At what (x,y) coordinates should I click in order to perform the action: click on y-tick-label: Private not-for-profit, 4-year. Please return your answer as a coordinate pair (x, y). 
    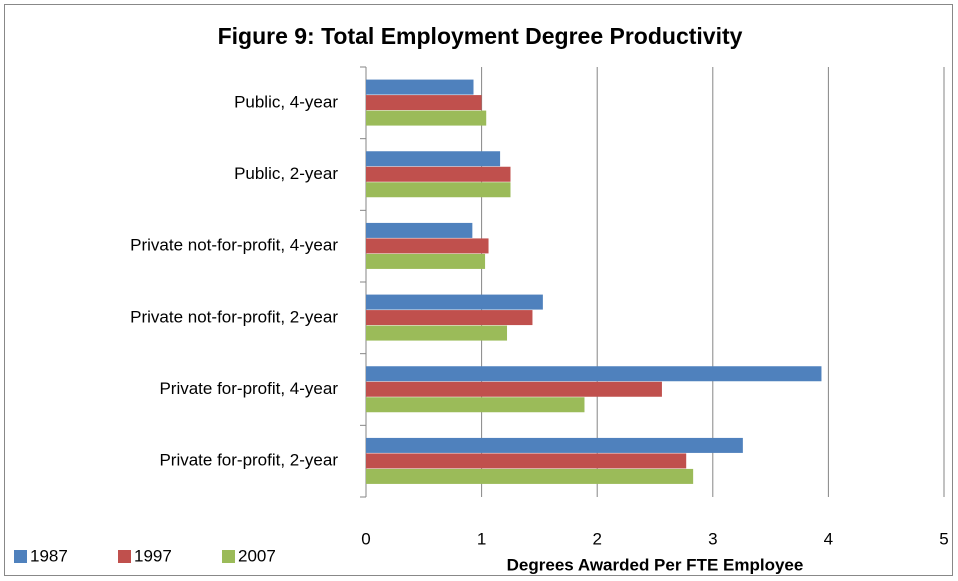
    Looking at the image, I should click on (234, 245).